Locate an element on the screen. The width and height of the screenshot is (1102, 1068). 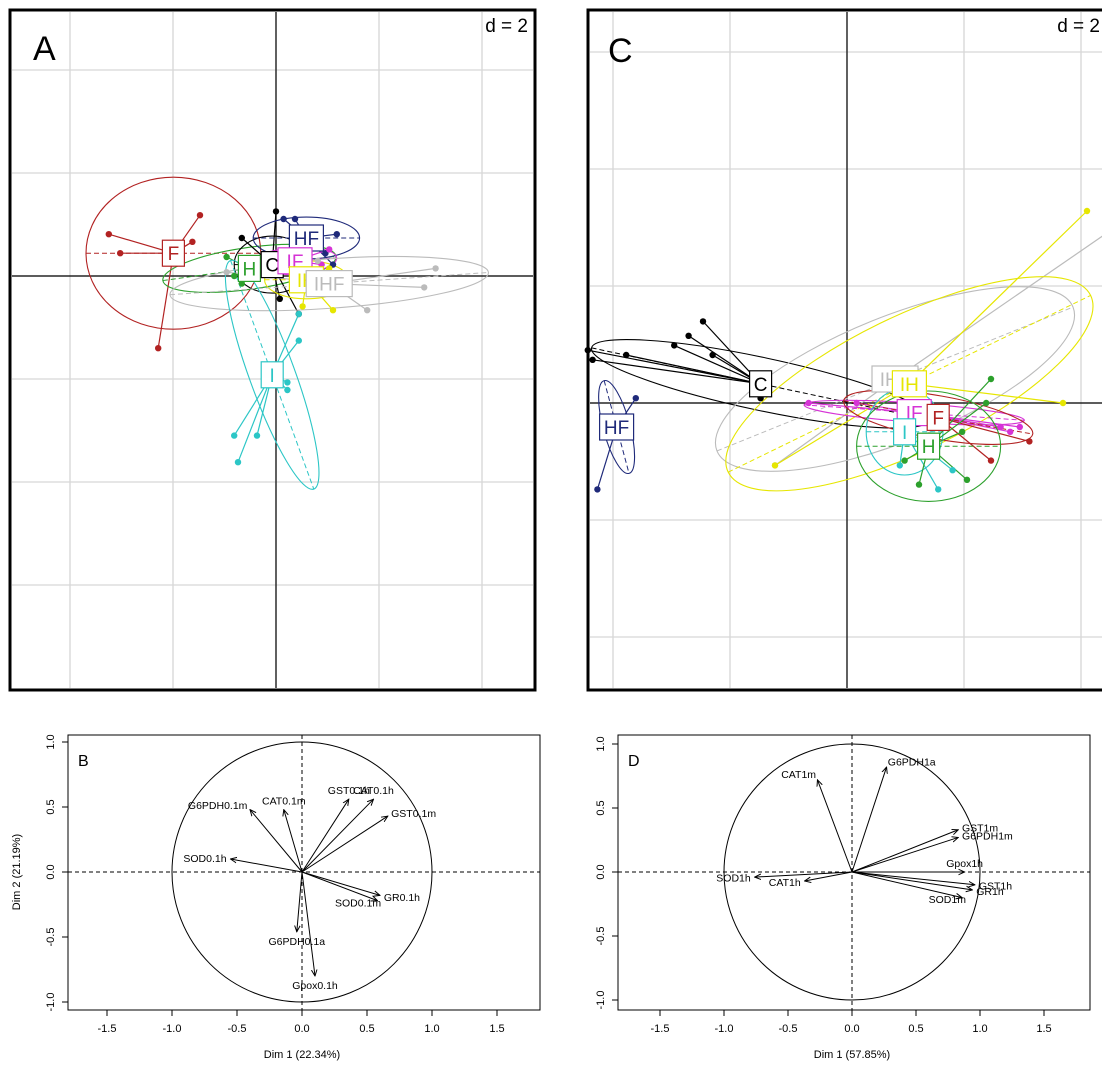
panel-b-y-tick-label: -0.5 is located at coordinates (51, 937).